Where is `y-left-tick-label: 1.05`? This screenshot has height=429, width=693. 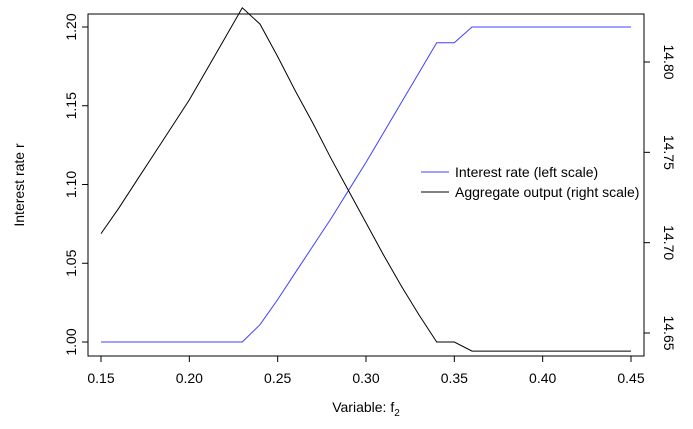 y-left-tick-label: 1.05 is located at coordinates (71, 262).